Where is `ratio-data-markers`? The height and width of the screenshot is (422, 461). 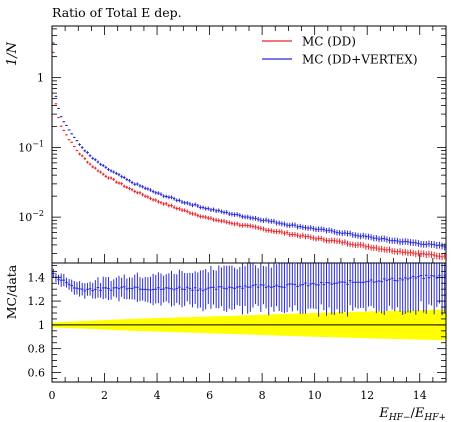 ratio-data-markers is located at coordinates (249, 290).